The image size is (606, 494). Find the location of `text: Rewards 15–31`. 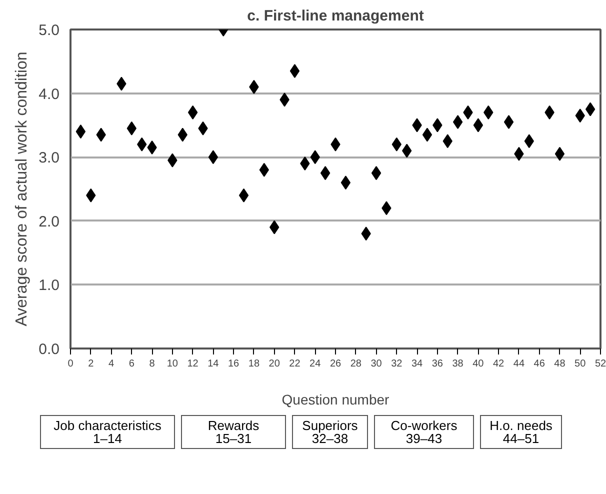

text: Rewards 15–31 is located at coordinates (233, 432).